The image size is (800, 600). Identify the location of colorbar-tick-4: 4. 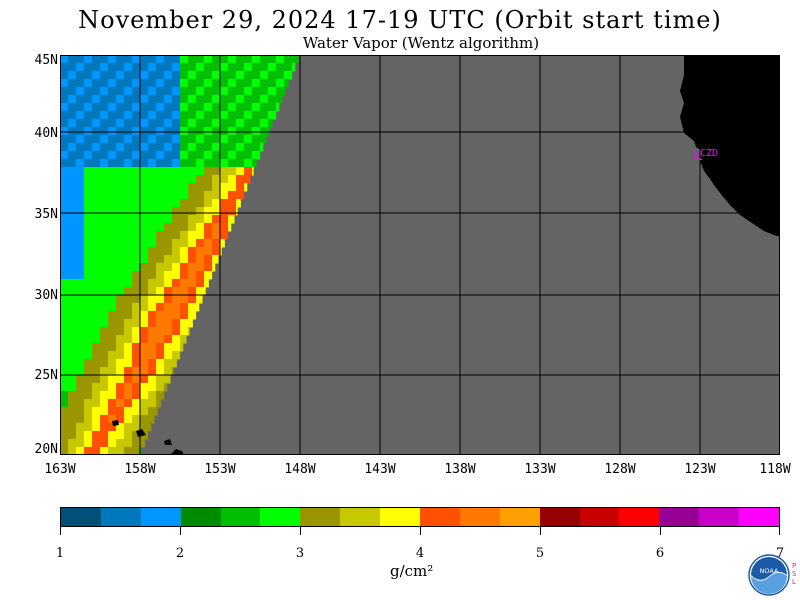
(420, 553).